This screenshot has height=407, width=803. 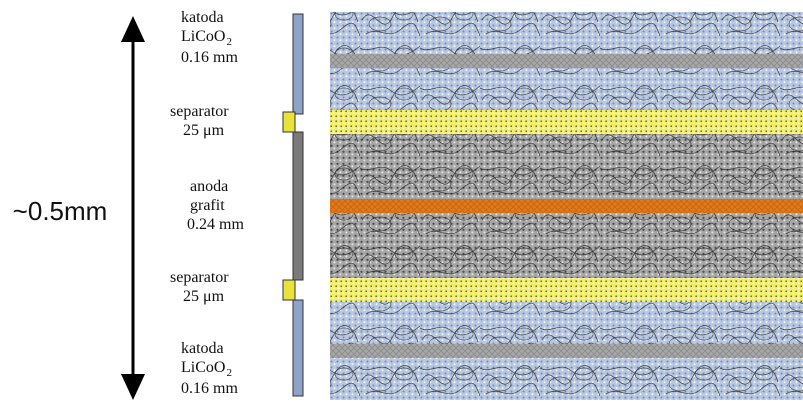 What do you see at coordinates (566, 290) in the screenshot?
I see `bottom-separator-layer` at bounding box center [566, 290].